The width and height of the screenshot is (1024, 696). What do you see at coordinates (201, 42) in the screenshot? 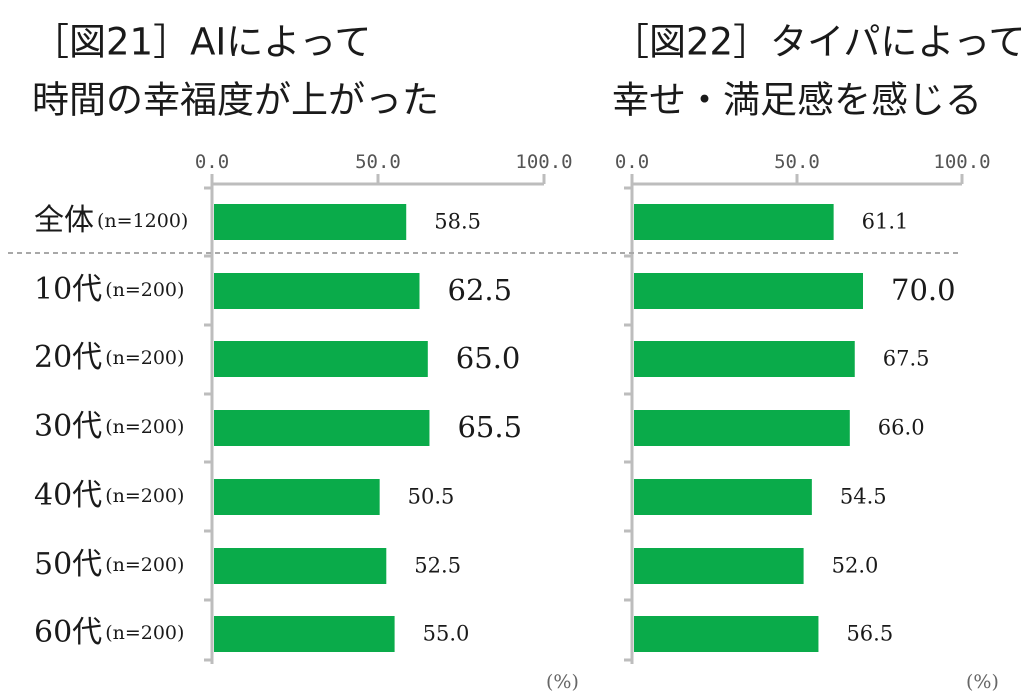
I see `chart-title-line: ［図21］AIによって` at bounding box center [201, 42].